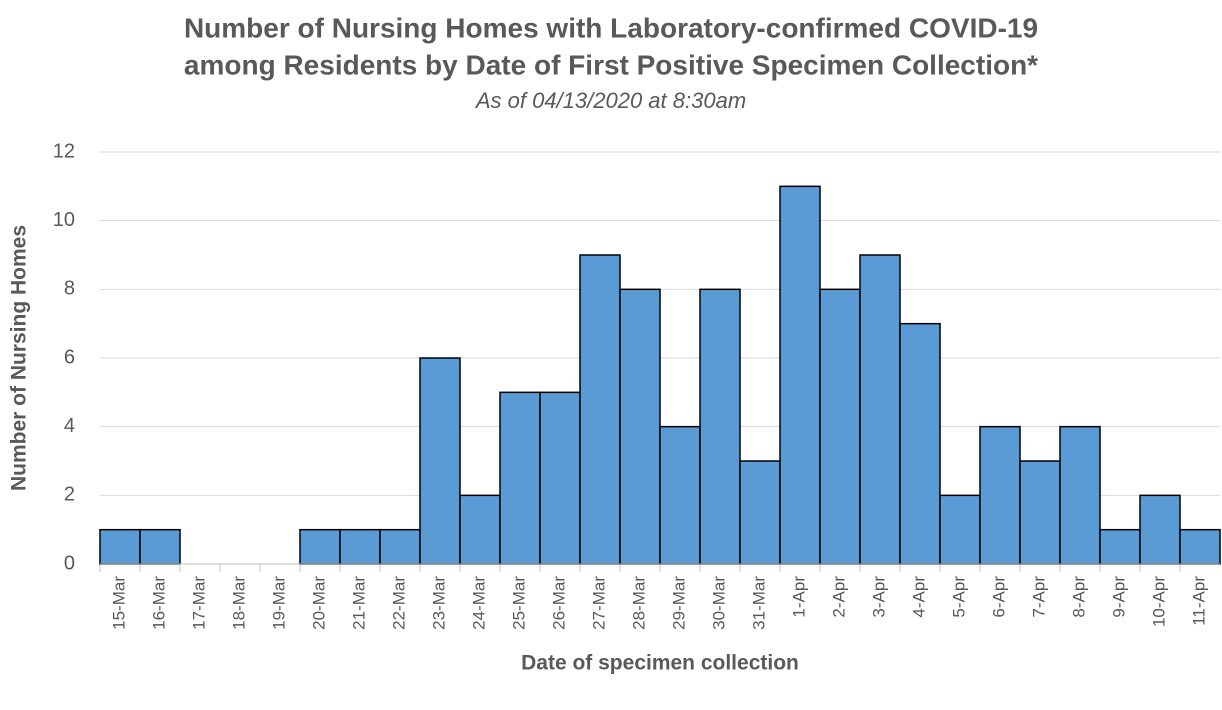 This screenshot has height=710, width=1222. Describe the element at coordinates (64, 220) in the screenshot. I see `y-tick-label: 10` at that location.